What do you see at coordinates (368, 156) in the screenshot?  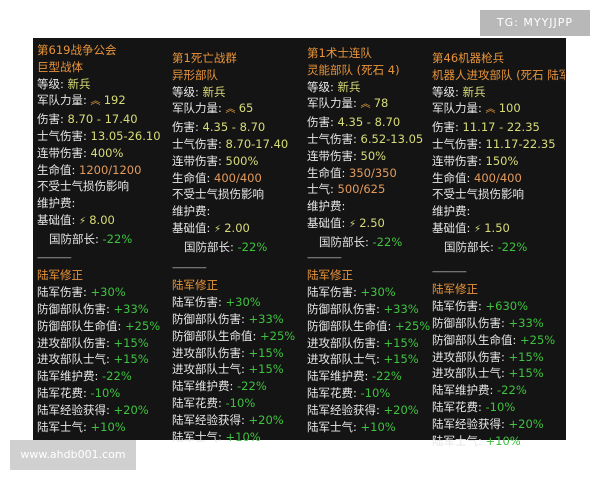 I see `stat-row: 连带伤害: 50%` at bounding box center [368, 156].